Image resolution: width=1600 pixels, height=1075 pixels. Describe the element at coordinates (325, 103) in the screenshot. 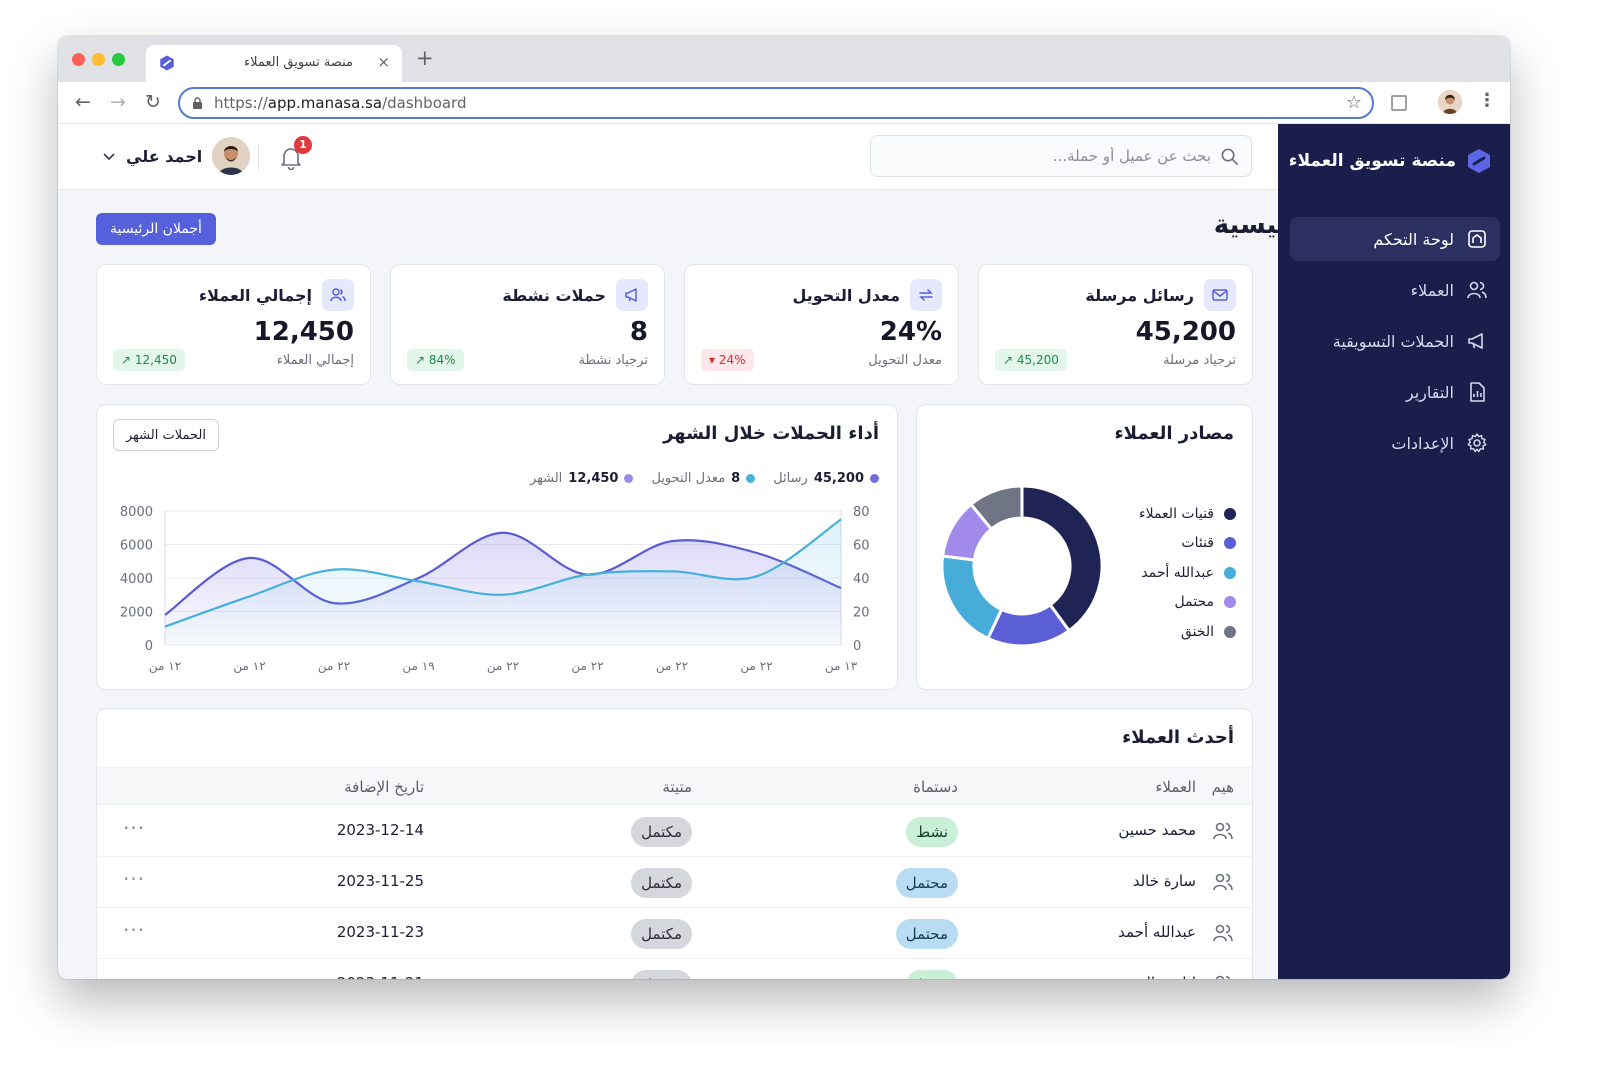

I see `url-host: app.manasa.sa` at that location.